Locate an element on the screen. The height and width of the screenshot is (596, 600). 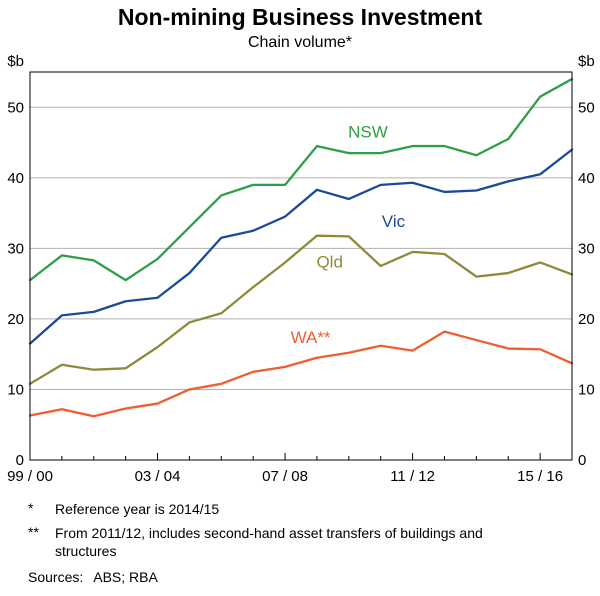
y-tick-label-left: 10 is located at coordinates (15, 389).